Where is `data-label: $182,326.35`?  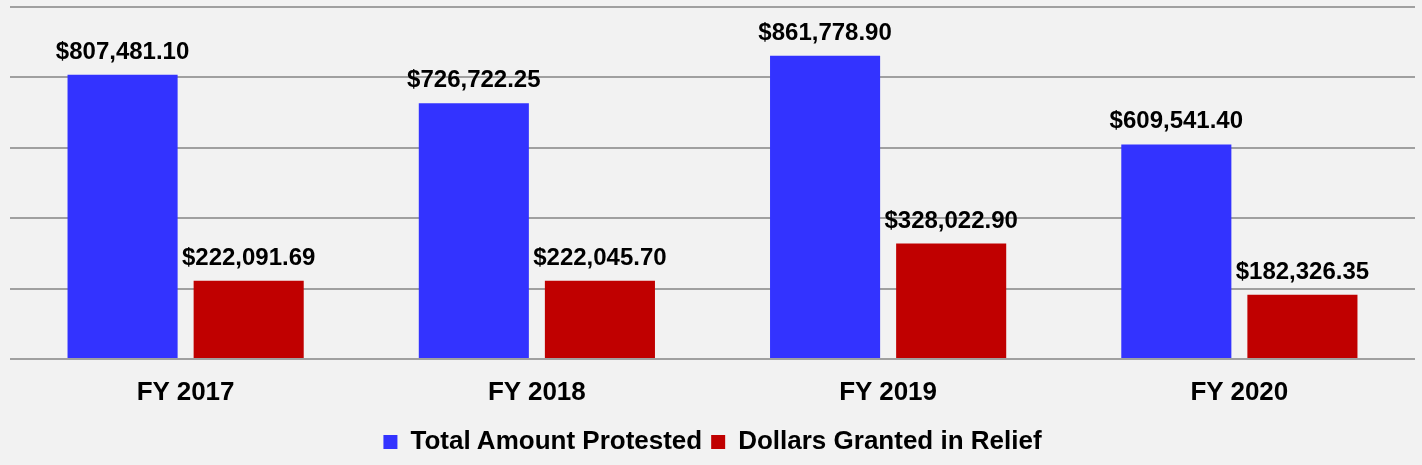
data-label: $182,326.35 is located at coordinates (1302, 270).